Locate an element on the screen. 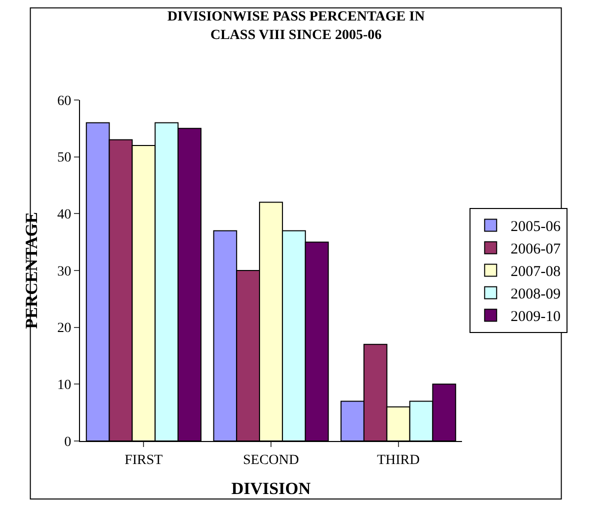 This screenshot has height=516, width=592. y-axis-title: PERCENTAGE is located at coordinates (31, 270).